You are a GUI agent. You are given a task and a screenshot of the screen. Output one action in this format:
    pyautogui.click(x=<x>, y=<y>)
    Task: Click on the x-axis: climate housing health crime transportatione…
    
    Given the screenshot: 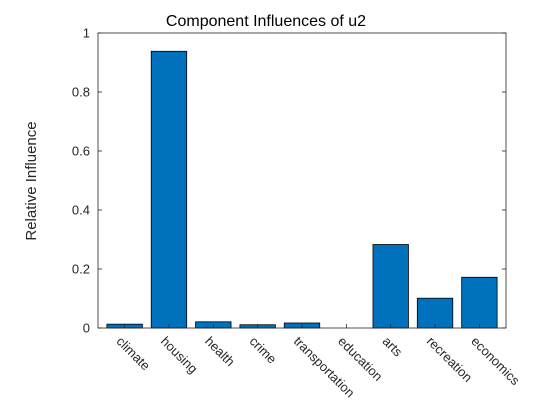 What is the action you would take?
    pyautogui.click(x=318, y=362)
    